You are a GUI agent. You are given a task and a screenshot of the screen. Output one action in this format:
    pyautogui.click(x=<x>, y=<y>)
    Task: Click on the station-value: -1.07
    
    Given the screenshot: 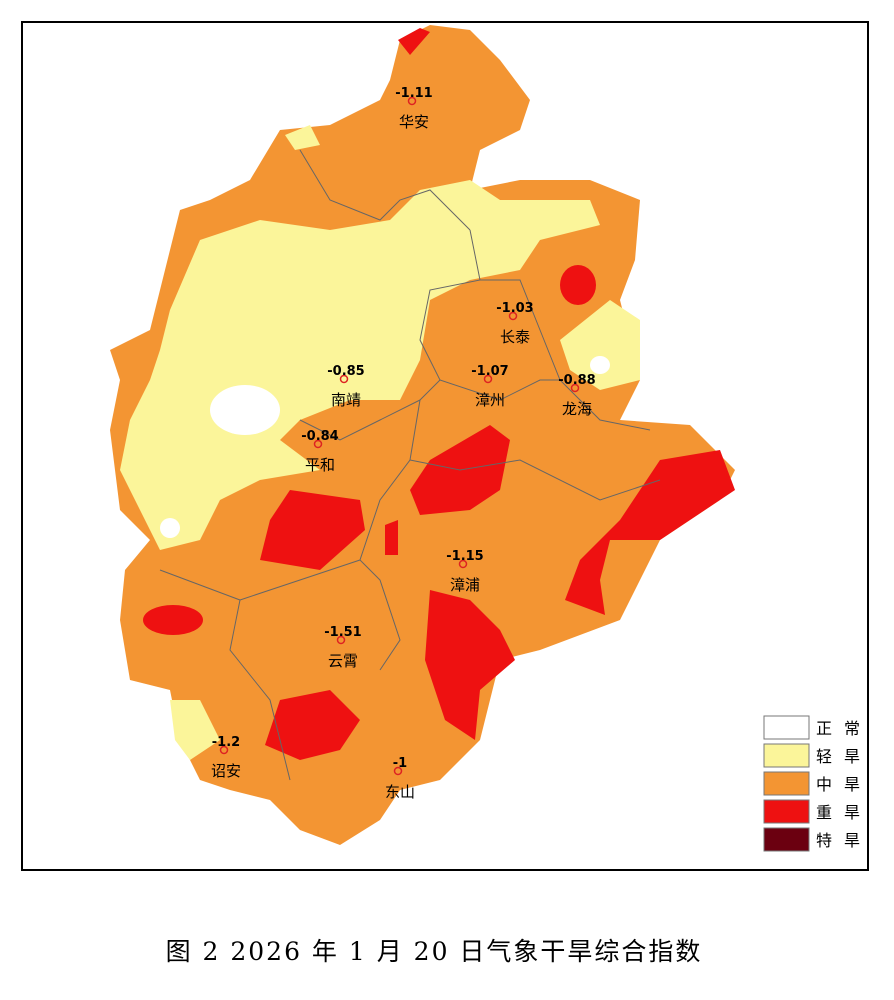 What is the action you would take?
    pyautogui.click(x=489, y=371)
    